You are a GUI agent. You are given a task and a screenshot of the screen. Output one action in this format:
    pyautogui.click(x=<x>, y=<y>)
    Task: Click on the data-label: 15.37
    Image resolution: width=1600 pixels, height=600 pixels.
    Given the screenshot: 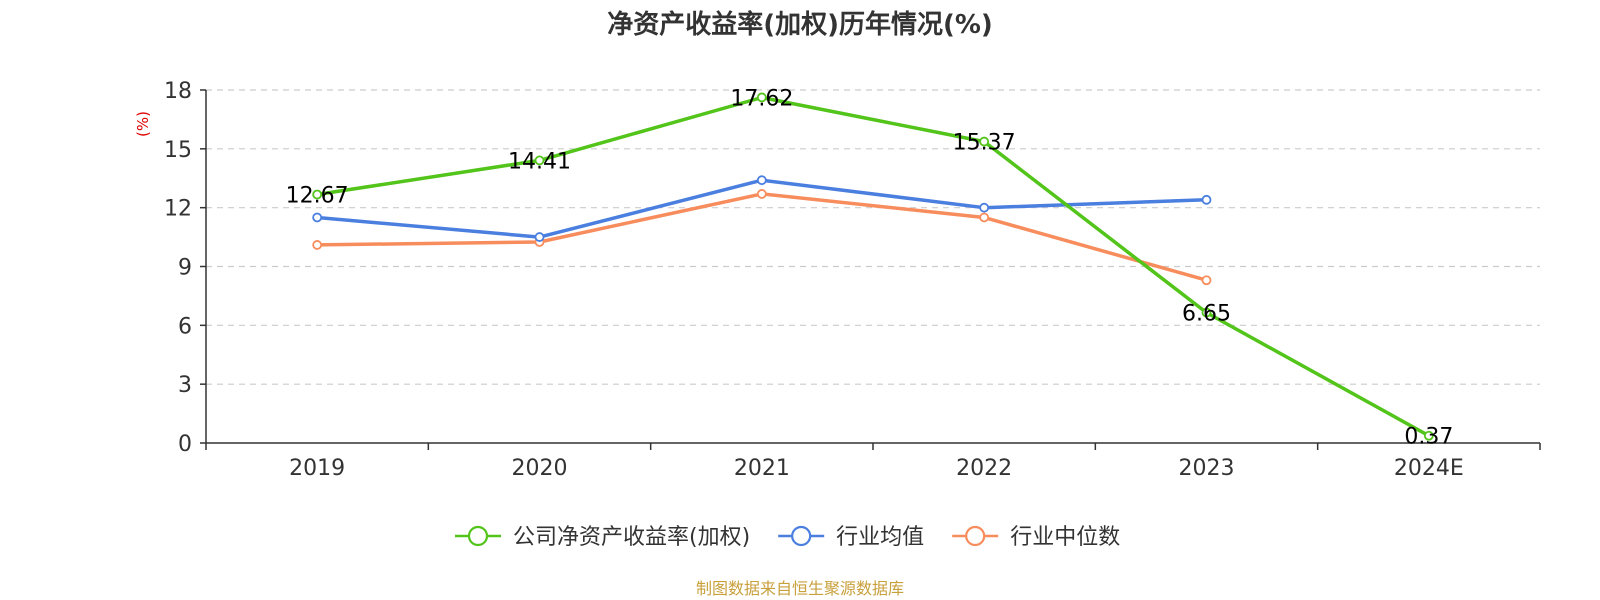 What is the action you would take?
    pyautogui.click(x=984, y=143)
    